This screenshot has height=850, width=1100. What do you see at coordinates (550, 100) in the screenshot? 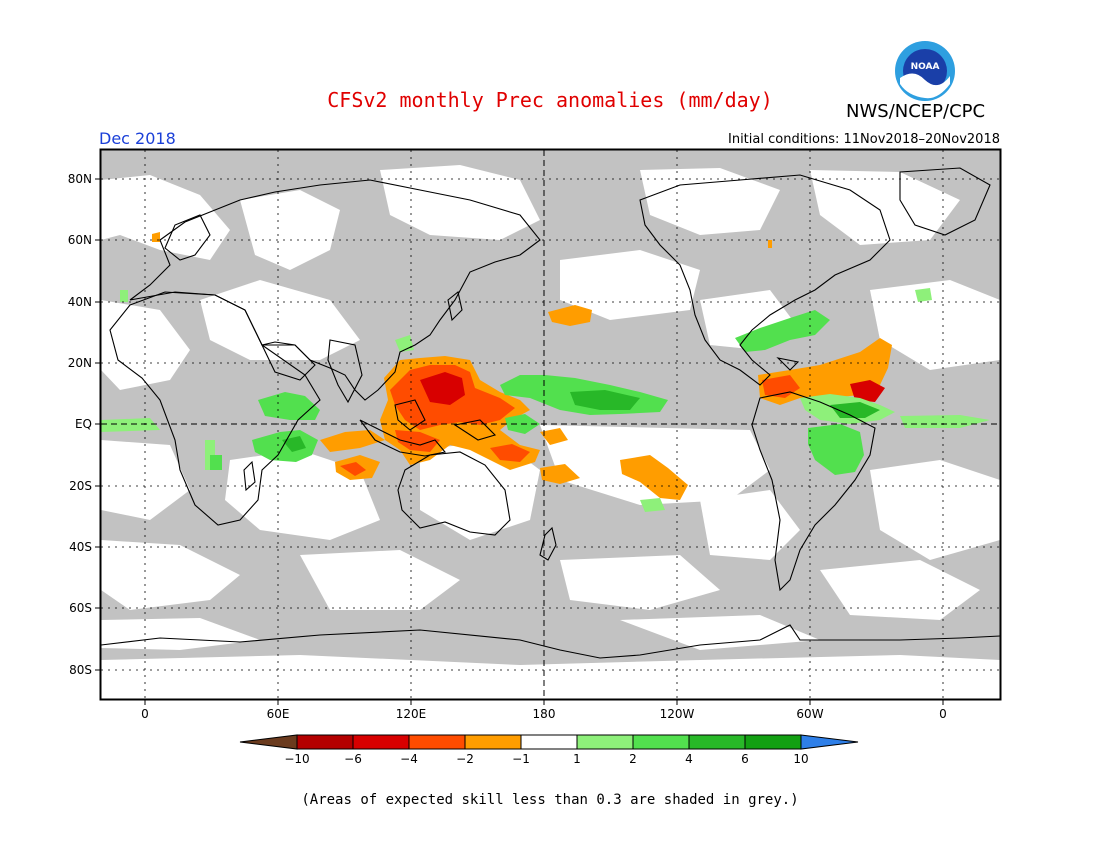
I see `map-title: CFSv2 monthly Prec anomalies (mm/day)` at bounding box center [550, 100].